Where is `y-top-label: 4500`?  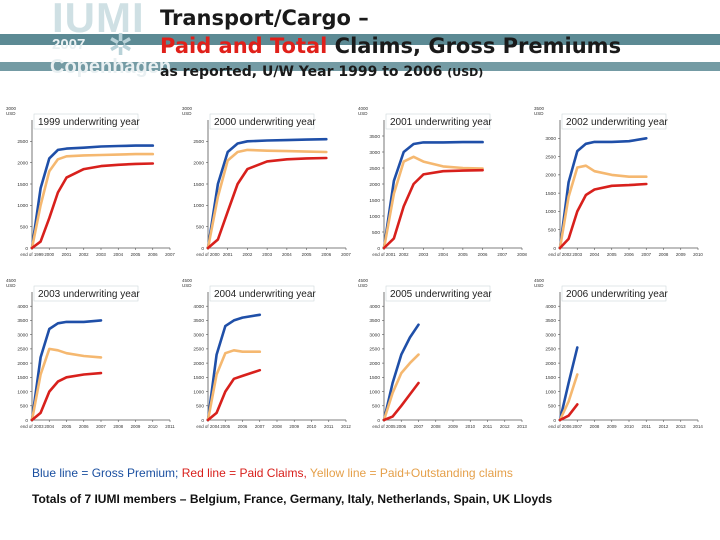
y-top-label: 4500 is located at coordinates (363, 280).